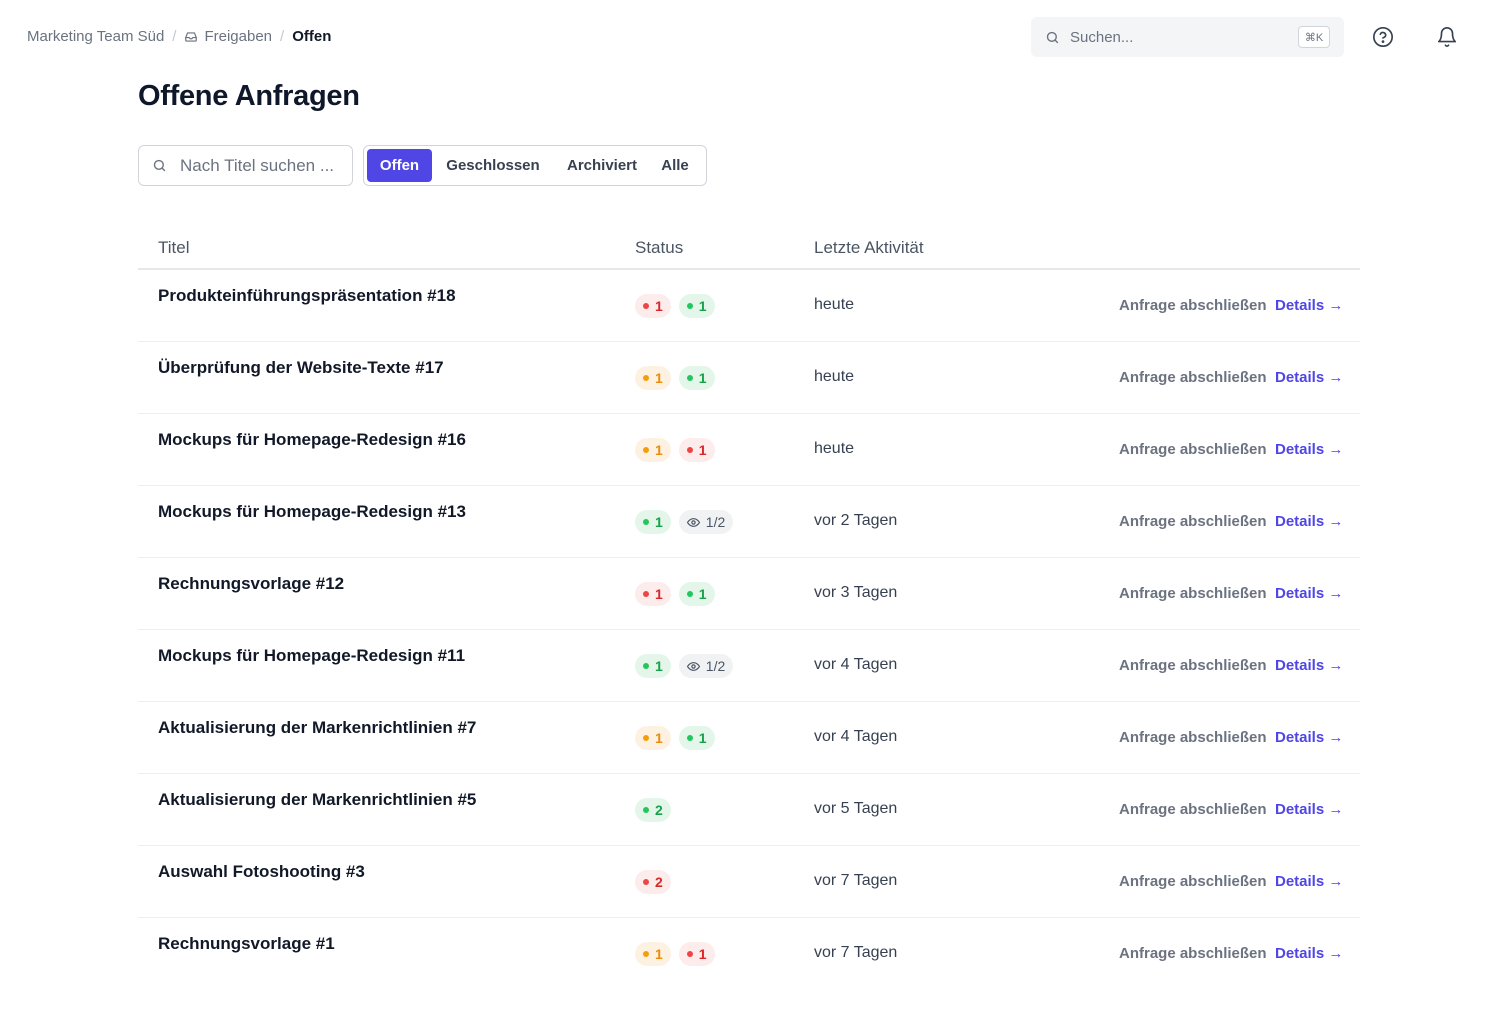 This screenshot has height=1026, width=1500. What do you see at coordinates (675, 165) in the screenshot?
I see `tab-alle: Alle` at bounding box center [675, 165].